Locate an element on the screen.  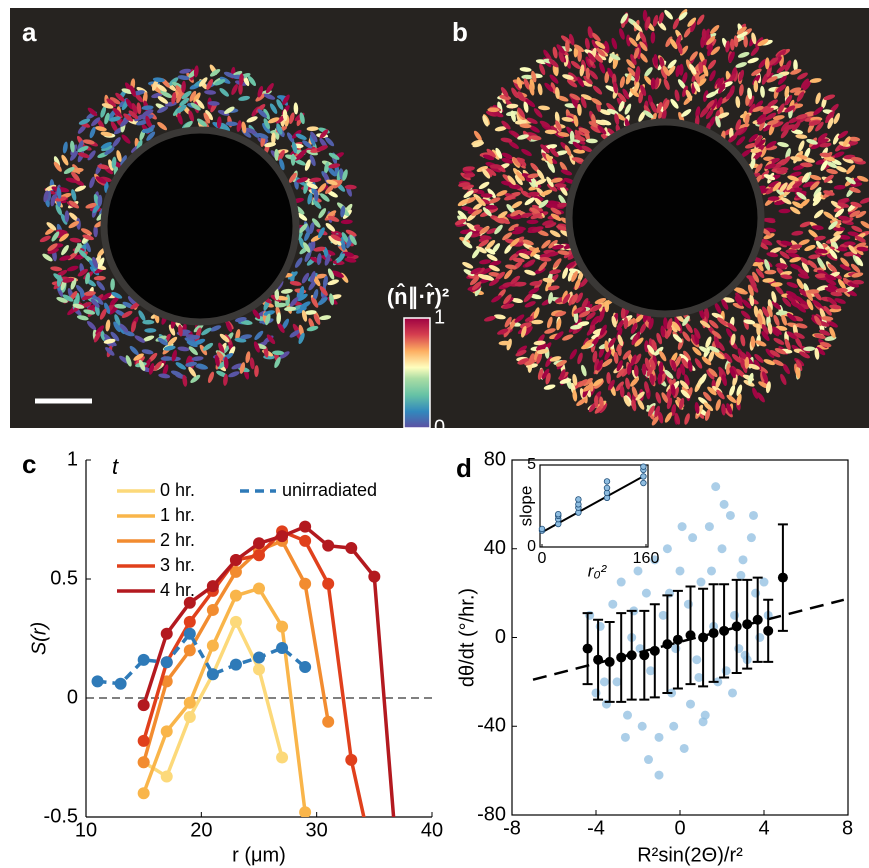
x-tick-label: -8 is located at coordinates (512, 828).